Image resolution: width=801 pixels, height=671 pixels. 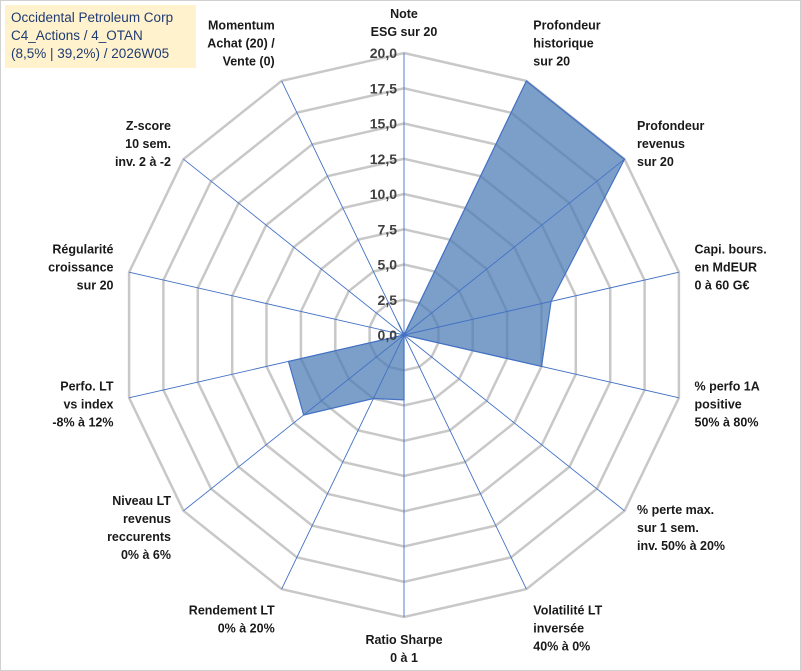 I want to click on category-label-6: Volatilité LT inversée 40% à 0%, so click(x=567, y=629).